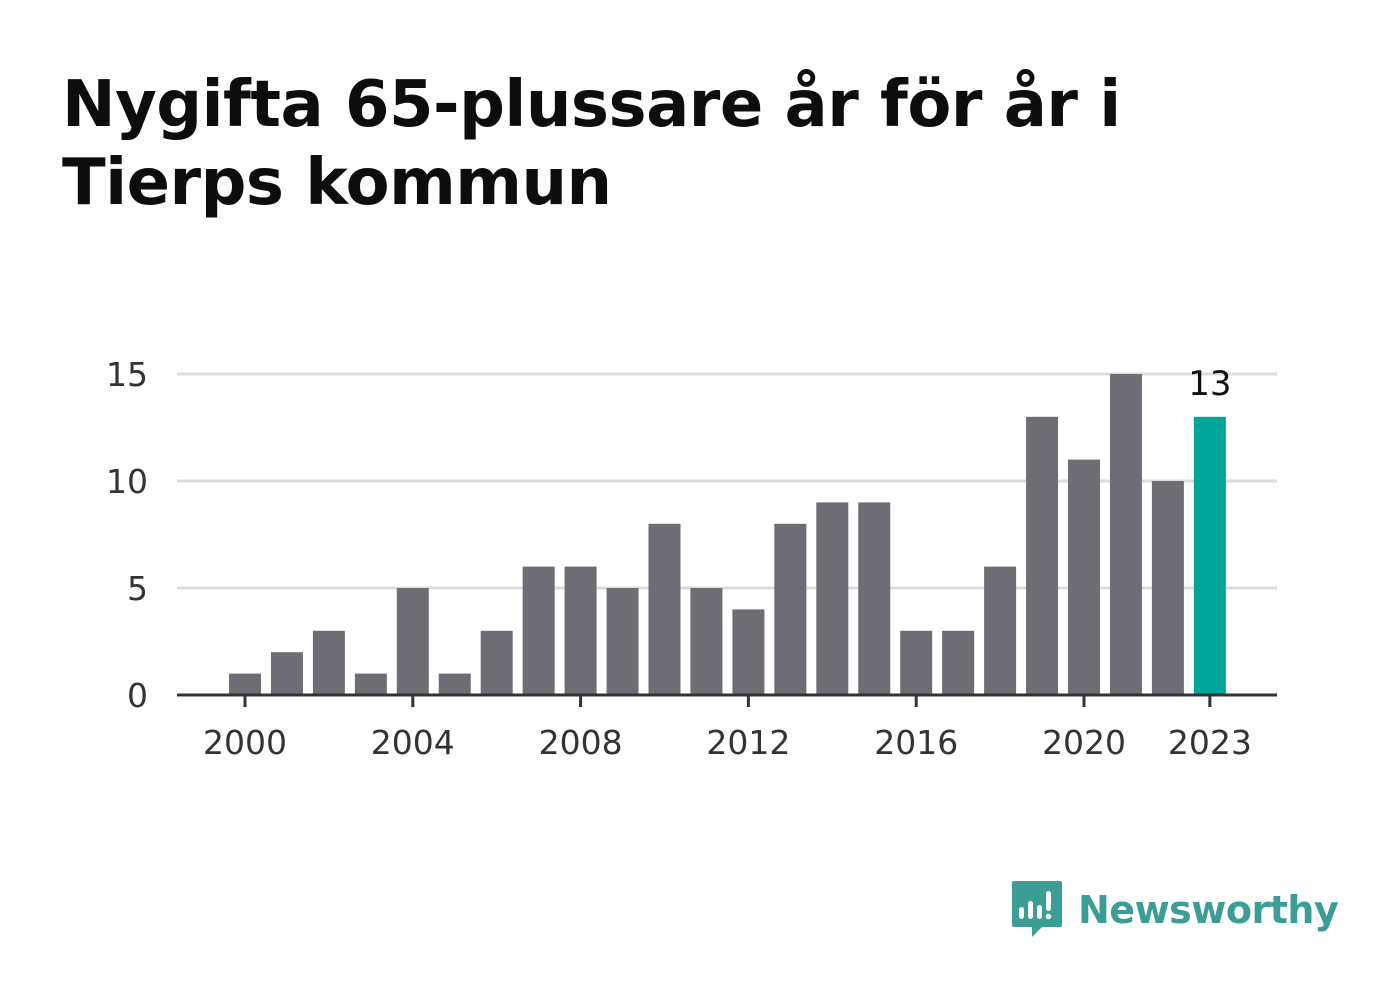  Describe the element at coordinates (874, 598) in the screenshot. I see `bar-2015` at that location.